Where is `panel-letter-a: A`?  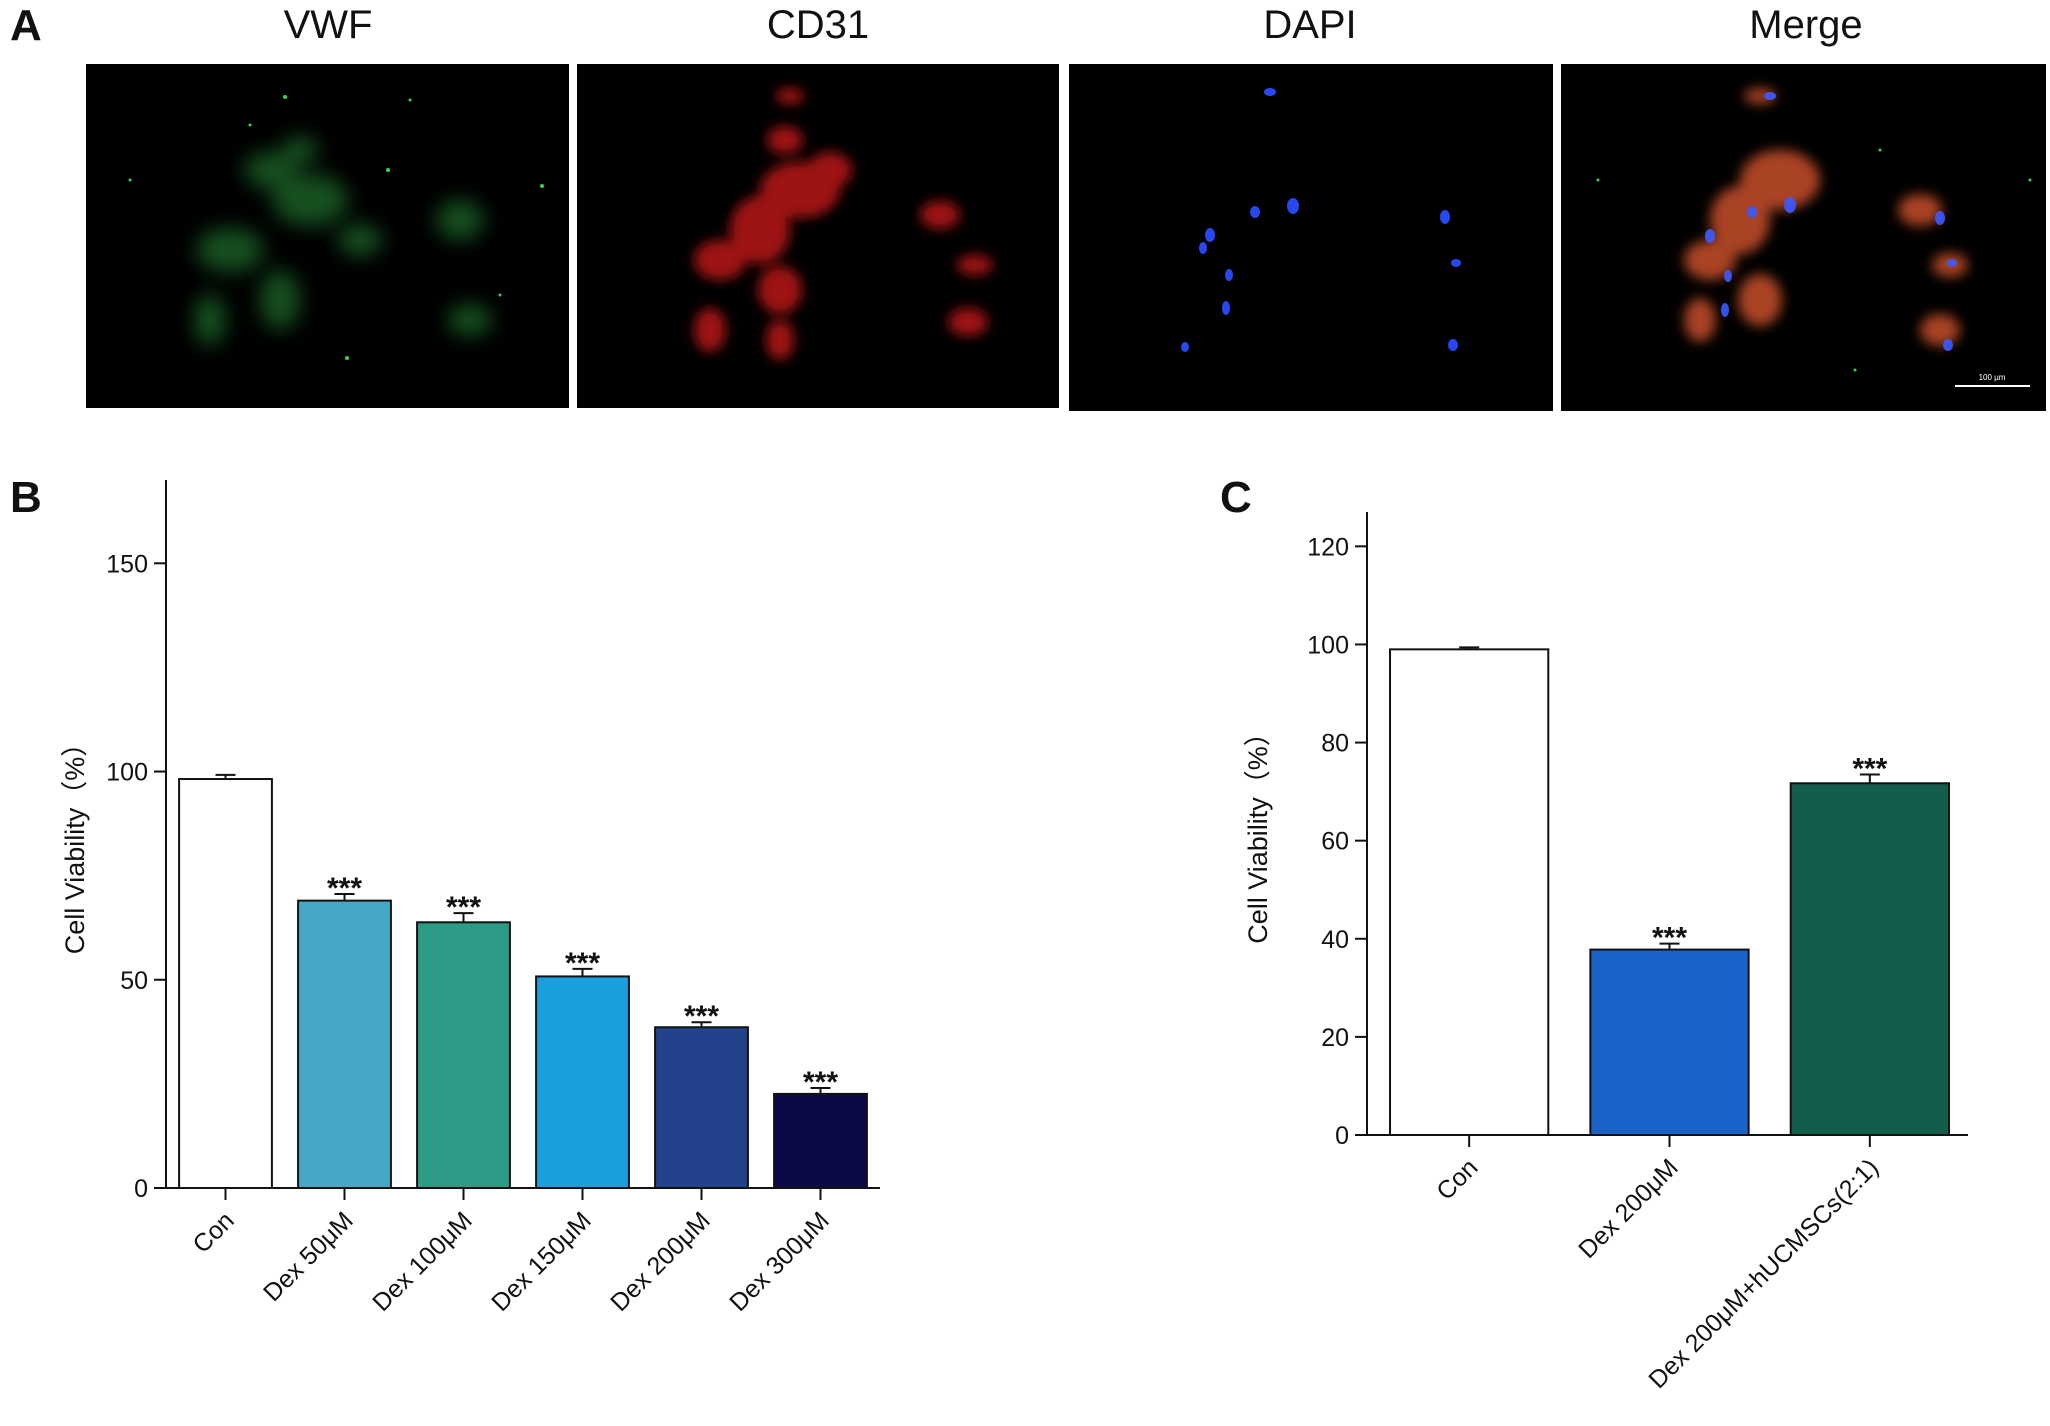 panel-letter-a: A is located at coordinates (26, 25).